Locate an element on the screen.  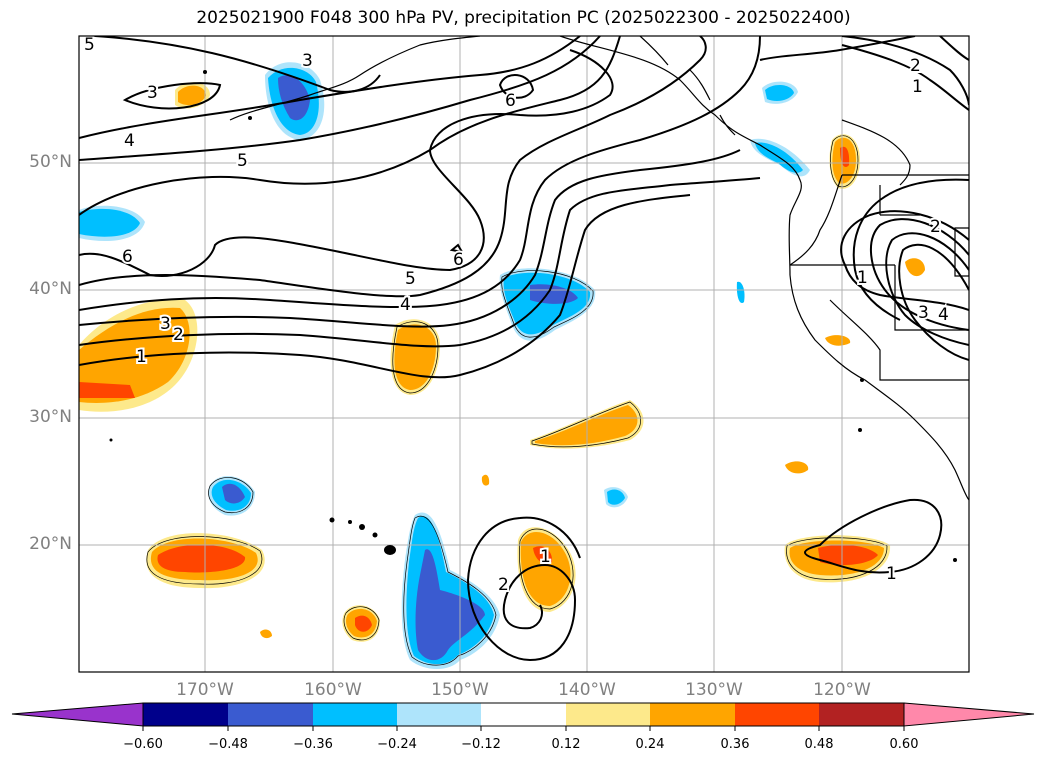
lon-label: 140°W is located at coordinates (587, 690).